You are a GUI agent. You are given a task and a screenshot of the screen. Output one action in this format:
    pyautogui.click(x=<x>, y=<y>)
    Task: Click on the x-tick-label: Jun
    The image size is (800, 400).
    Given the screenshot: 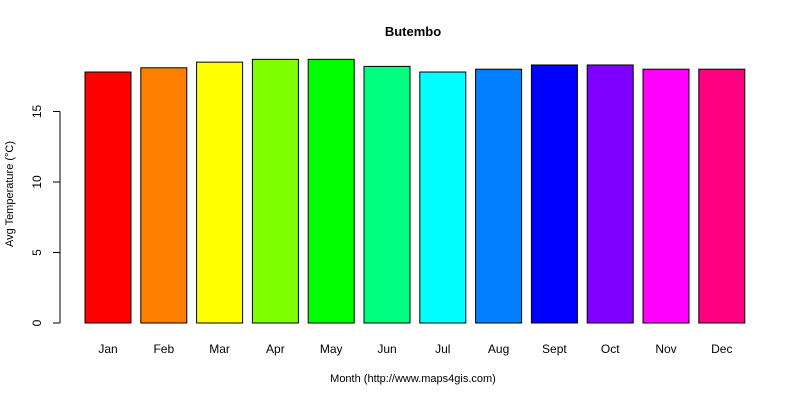 What is the action you would take?
    pyautogui.click(x=386, y=349)
    